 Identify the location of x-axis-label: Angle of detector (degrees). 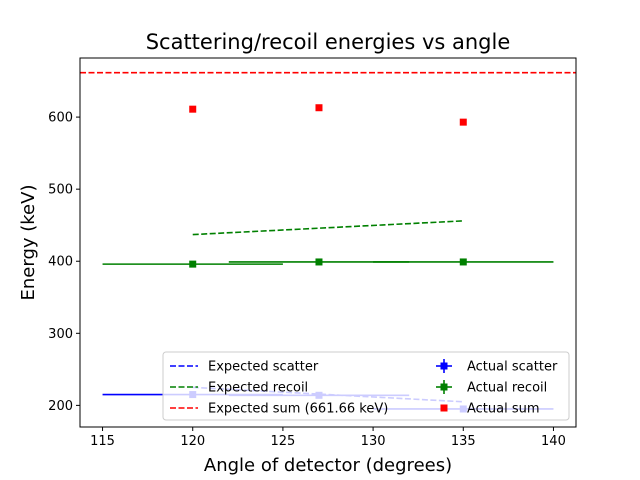
(328, 465).